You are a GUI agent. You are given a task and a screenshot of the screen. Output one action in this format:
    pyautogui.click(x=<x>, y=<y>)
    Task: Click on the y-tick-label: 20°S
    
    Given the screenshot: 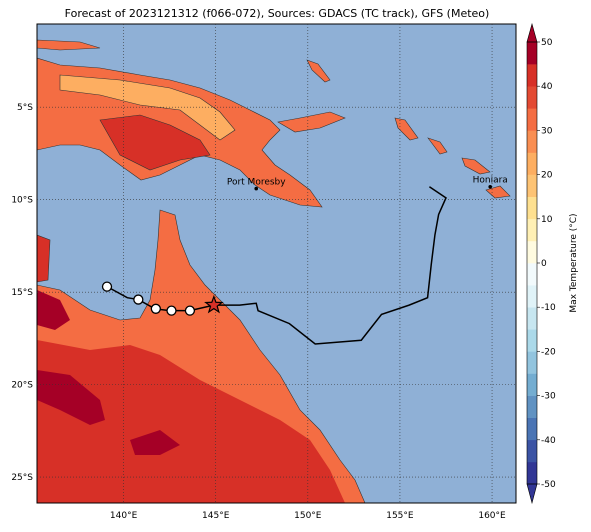 What is the action you would take?
    pyautogui.click(x=22, y=386)
    